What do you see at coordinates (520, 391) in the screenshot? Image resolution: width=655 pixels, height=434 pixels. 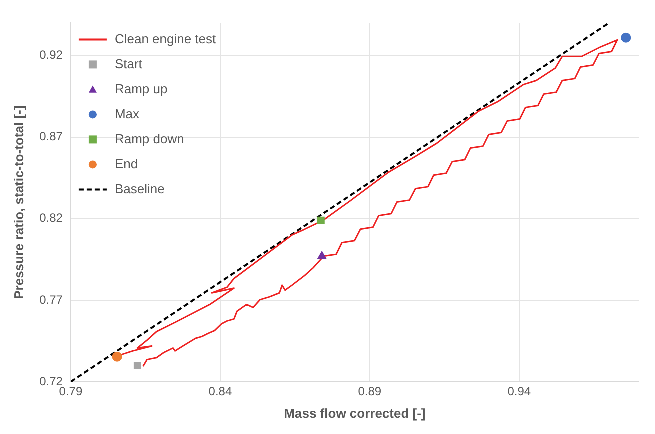 I see `x-tick-label: 0.94` at bounding box center [520, 391].